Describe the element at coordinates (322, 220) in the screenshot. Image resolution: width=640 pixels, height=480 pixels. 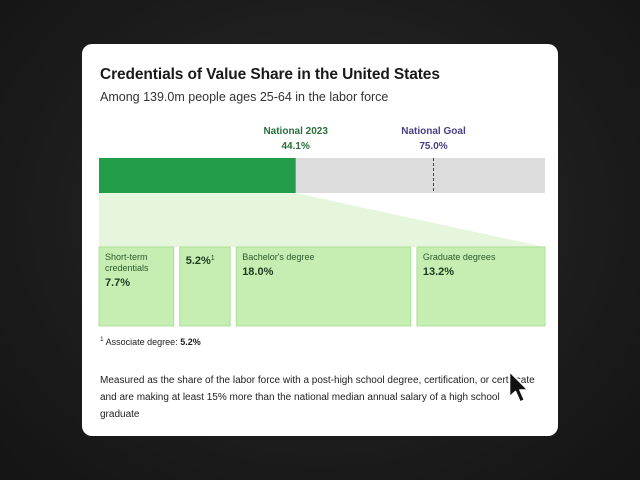
I see `breakdown-wedge` at that location.